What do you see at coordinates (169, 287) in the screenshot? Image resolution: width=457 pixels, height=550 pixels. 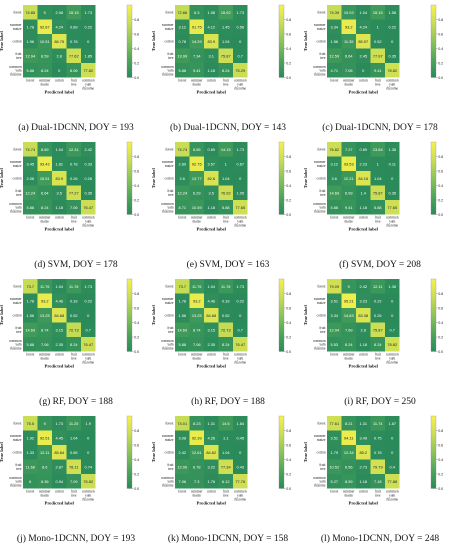 I see `y-tick-label: forest` at bounding box center [169, 287].